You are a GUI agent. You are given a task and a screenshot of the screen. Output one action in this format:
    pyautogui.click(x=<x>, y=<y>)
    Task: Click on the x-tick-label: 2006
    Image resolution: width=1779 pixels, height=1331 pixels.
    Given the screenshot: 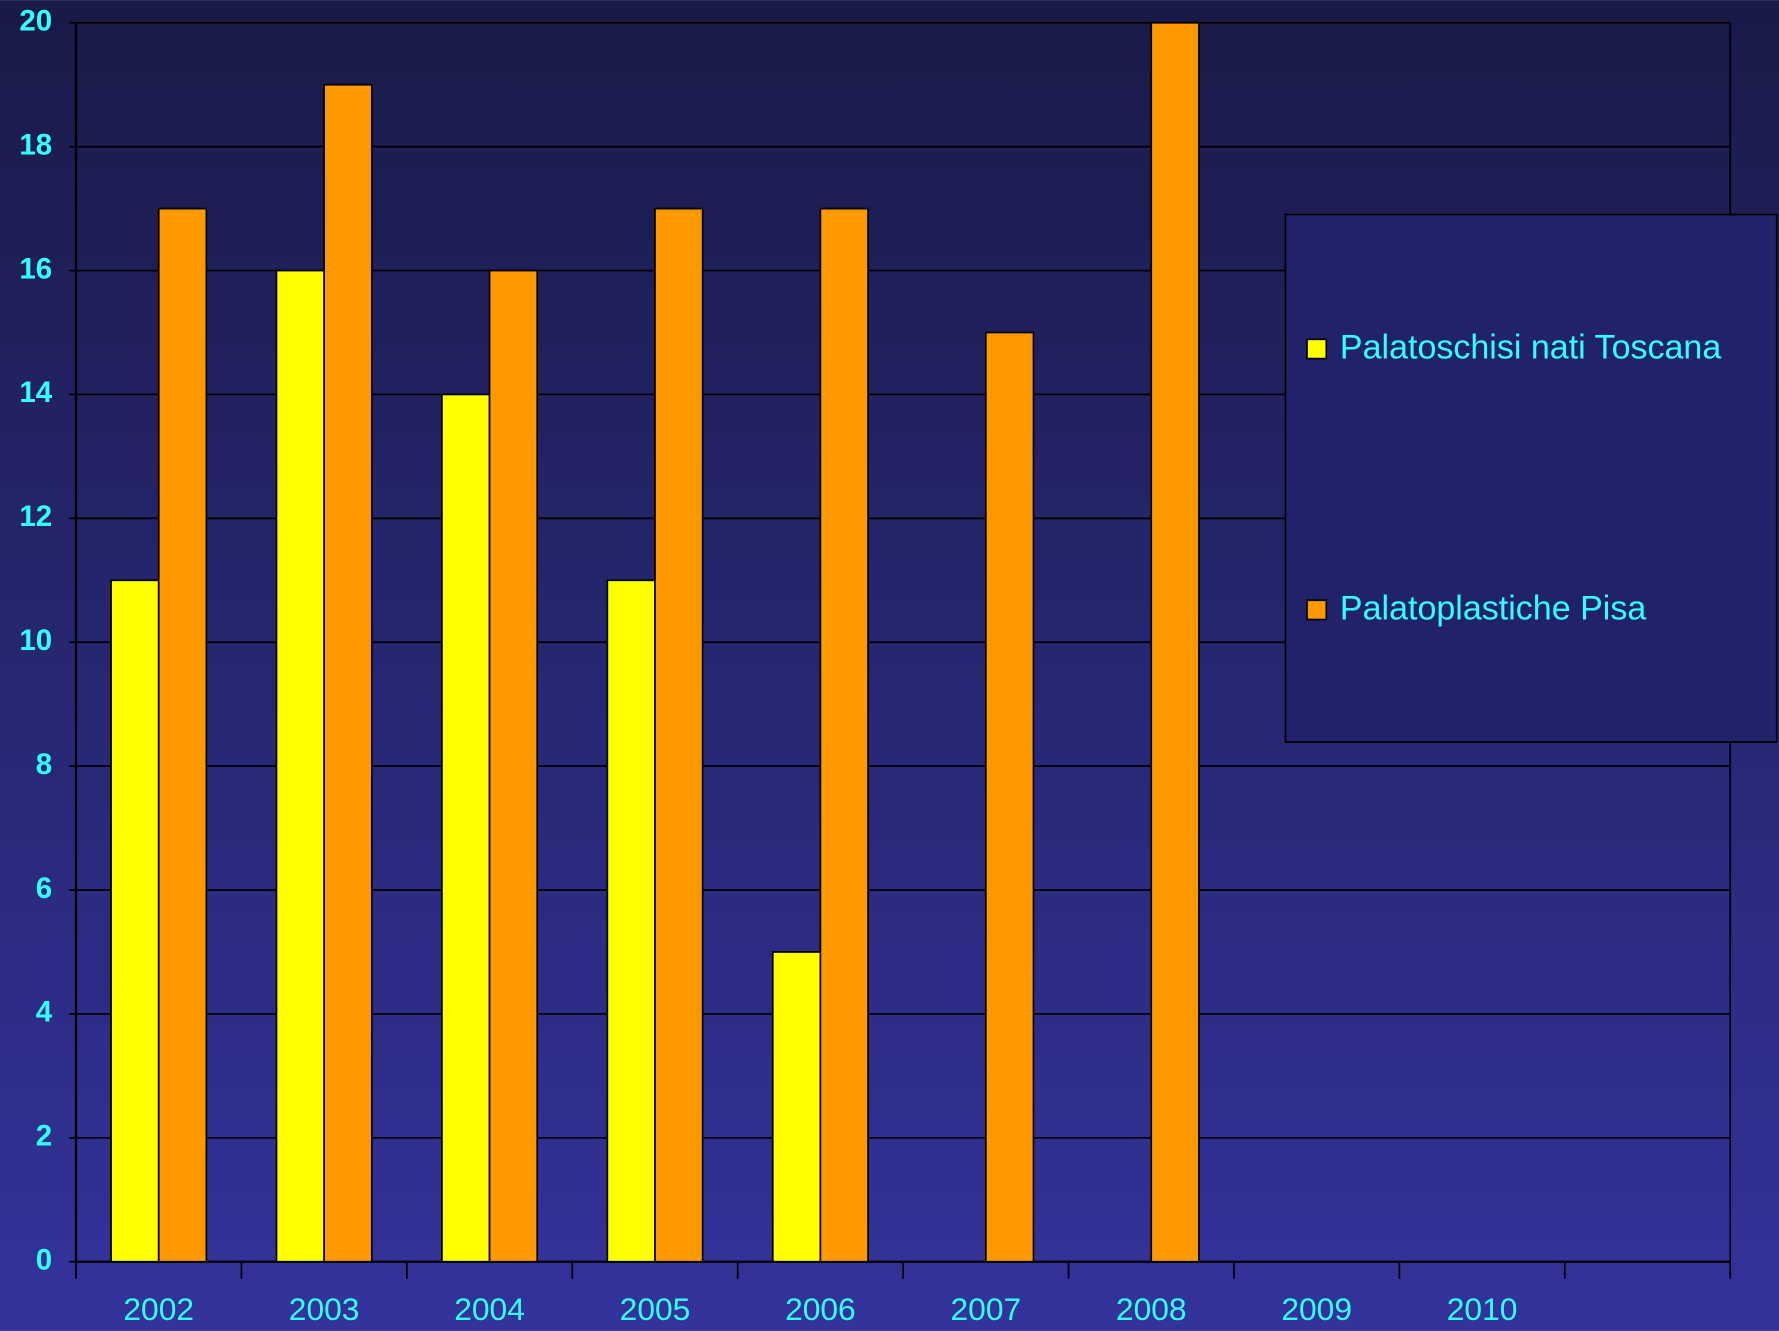 What is the action you would take?
    pyautogui.click(x=820, y=1309)
    